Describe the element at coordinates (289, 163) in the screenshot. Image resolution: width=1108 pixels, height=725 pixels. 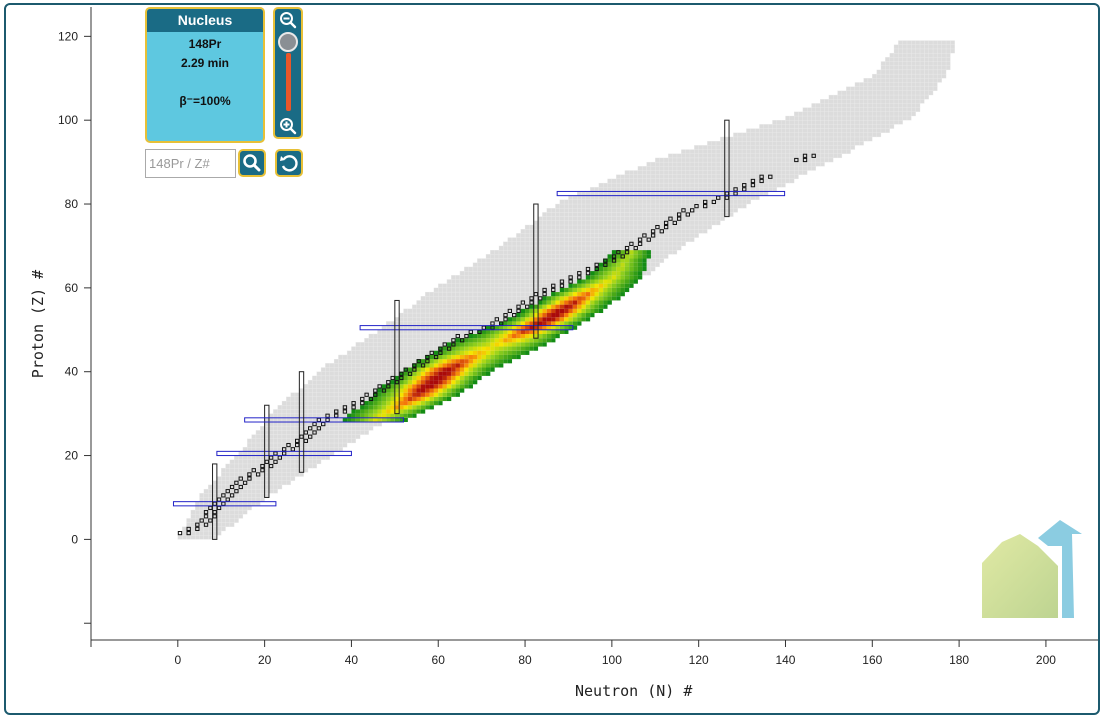
I see `reset-view-button` at that location.